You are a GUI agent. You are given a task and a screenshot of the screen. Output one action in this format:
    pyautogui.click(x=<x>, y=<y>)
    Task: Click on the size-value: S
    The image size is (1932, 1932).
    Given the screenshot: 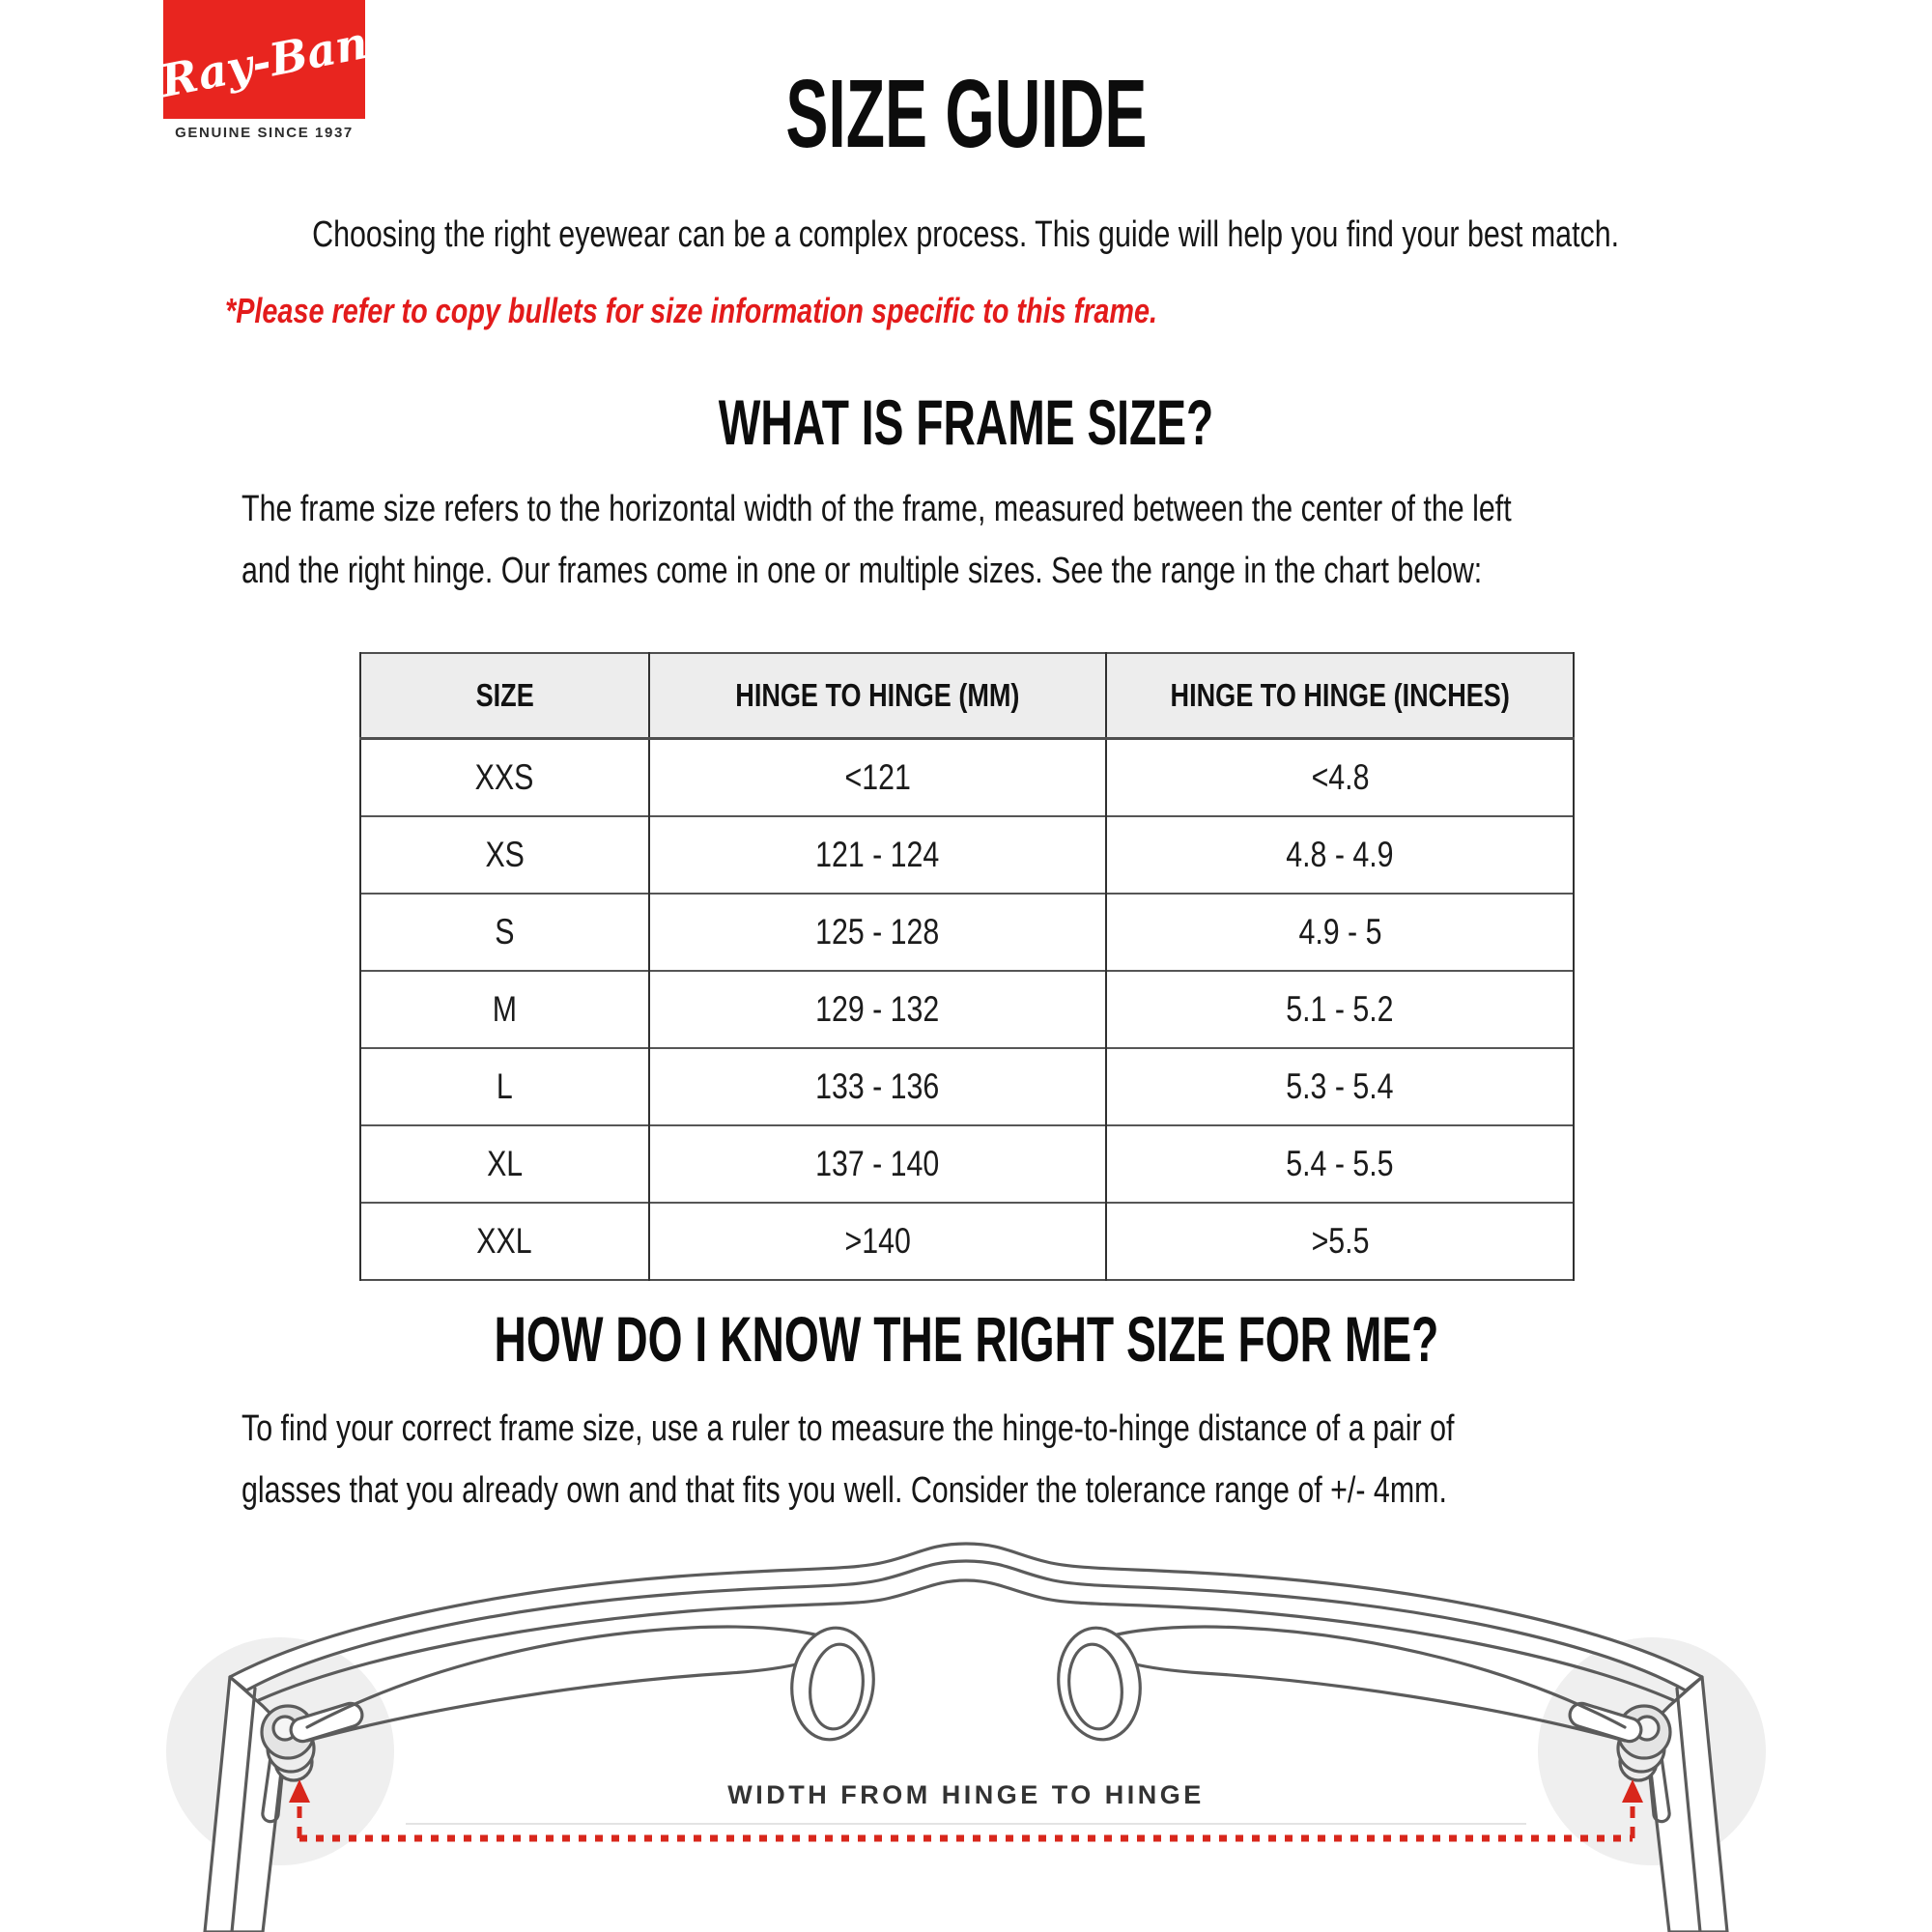 What is the action you would take?
    pyautogui.click(x=505, y=932)
    